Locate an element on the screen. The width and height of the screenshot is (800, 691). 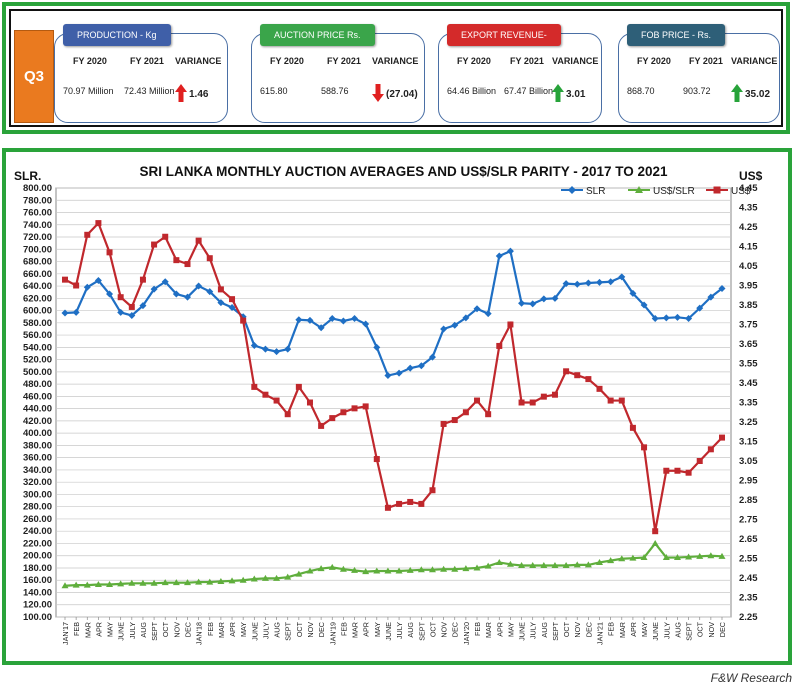
y-right-tick-label: 2.45 is located at coordinates (748, 578).